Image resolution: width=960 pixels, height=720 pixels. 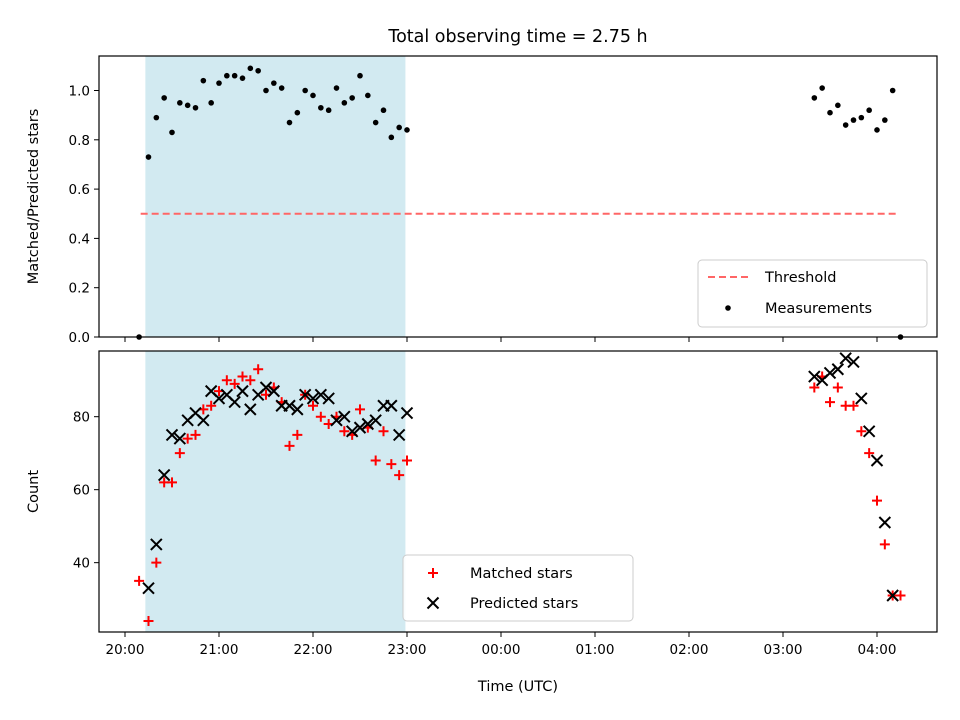 I want to click on y-tick-label: 0.2, so click(x=79, y=289).